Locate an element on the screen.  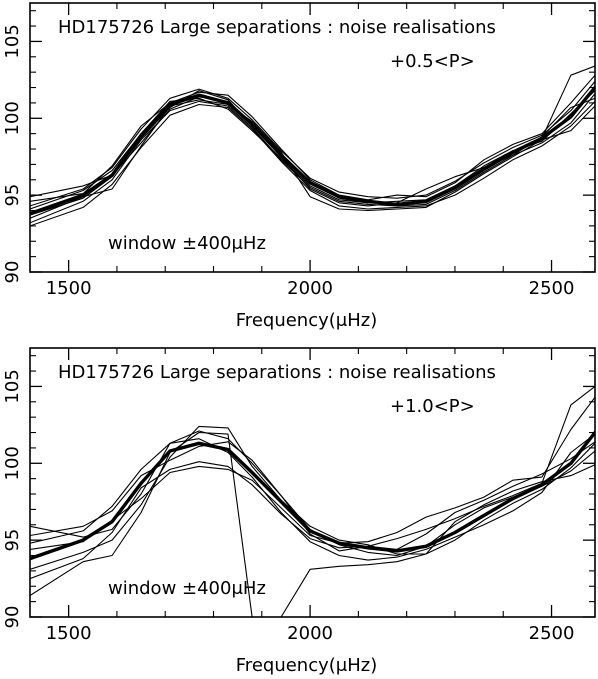
chart-subtitle: +0.5<P> is located at coordinates (432, 61).